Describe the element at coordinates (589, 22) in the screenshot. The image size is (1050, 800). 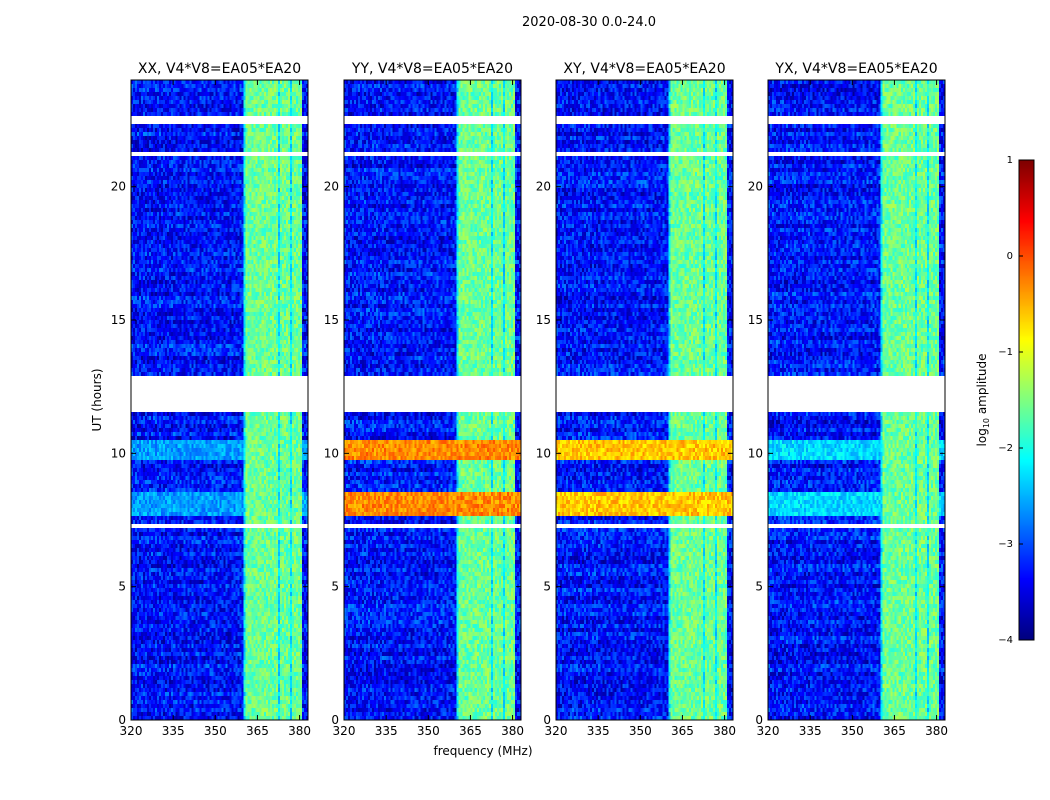
I see `figure-title: 2020-08-30 0.0-24.0` at that location.